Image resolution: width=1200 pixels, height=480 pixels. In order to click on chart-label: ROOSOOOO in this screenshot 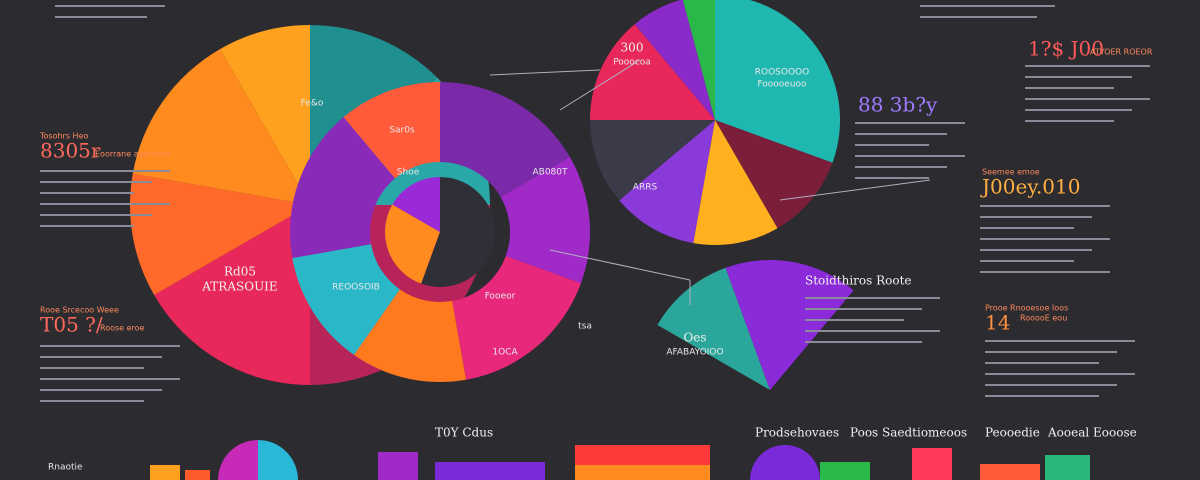, I will do `click(782, 73)`.